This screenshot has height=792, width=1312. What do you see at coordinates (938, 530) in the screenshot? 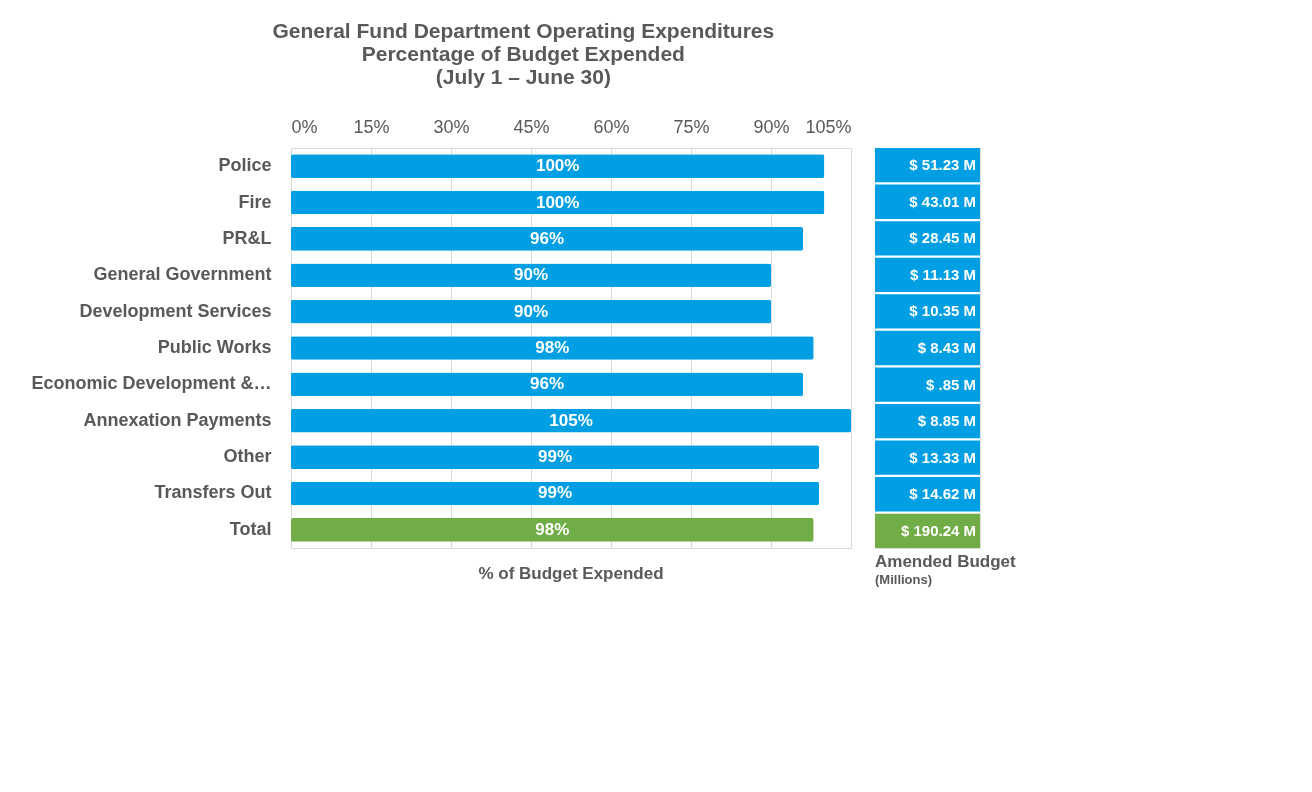
I see `text: $ 190.24 M` at bounding box center [938, 530].